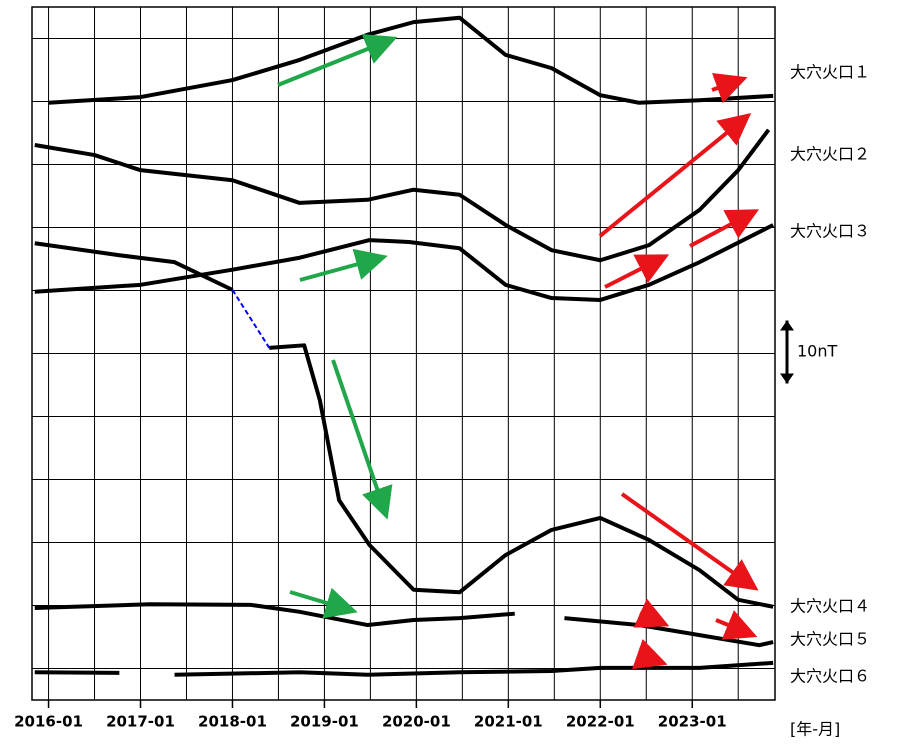  What do you see at coordinates (830, 154) in the screenshot?
I see `series-label: 大穴火口２` at bounding box center [830, 154].